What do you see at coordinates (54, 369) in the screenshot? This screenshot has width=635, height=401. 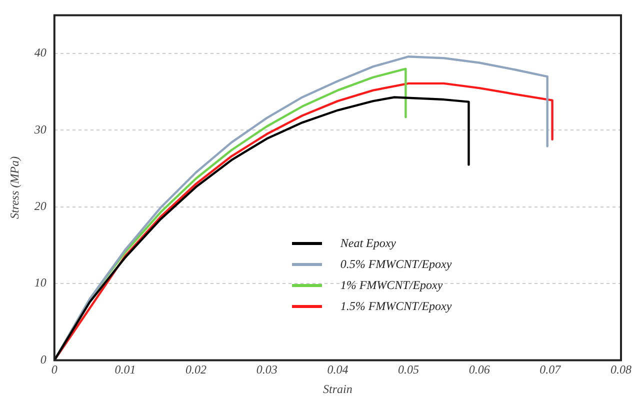 I see `x-tick-label: 0` at bounding box center [54, 369].